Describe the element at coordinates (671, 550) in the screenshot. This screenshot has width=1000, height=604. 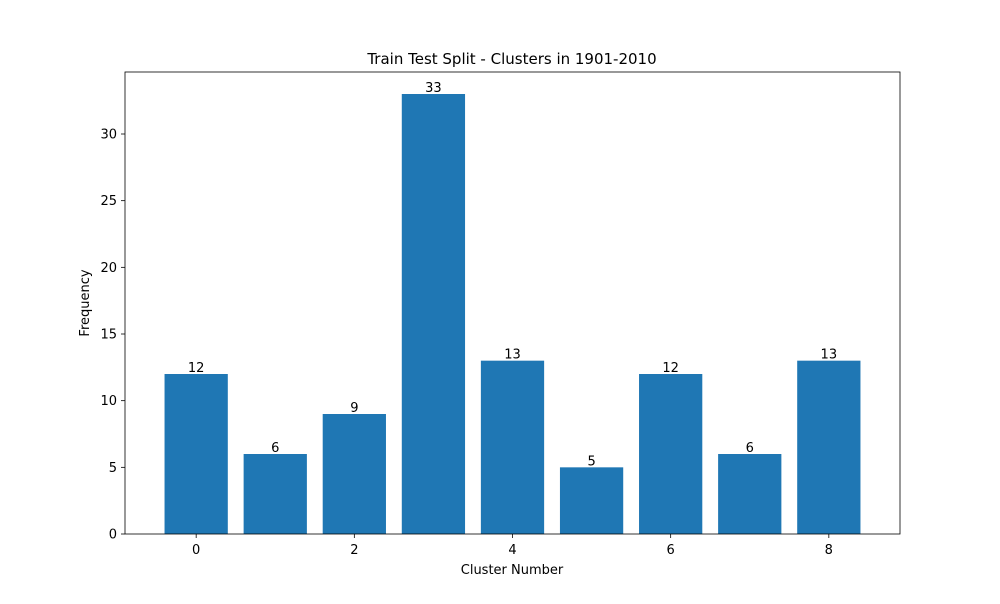
I see `x-tick-label-6: 6` at that location.